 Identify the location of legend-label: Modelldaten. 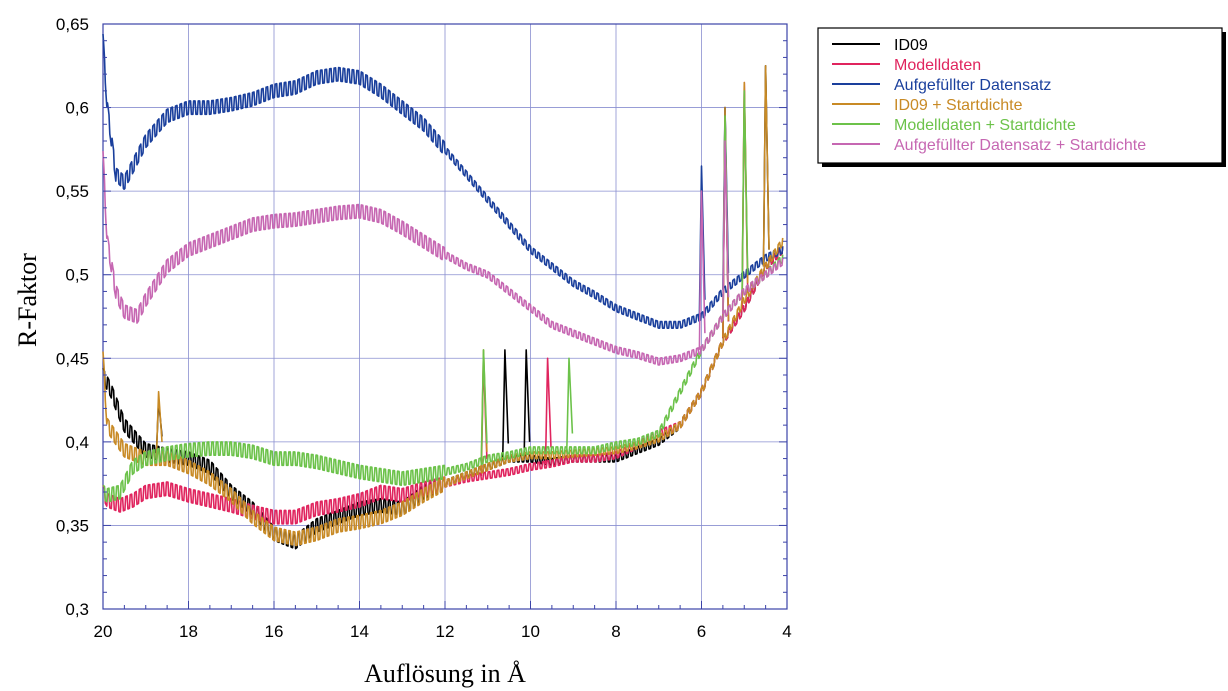
(937, 65).